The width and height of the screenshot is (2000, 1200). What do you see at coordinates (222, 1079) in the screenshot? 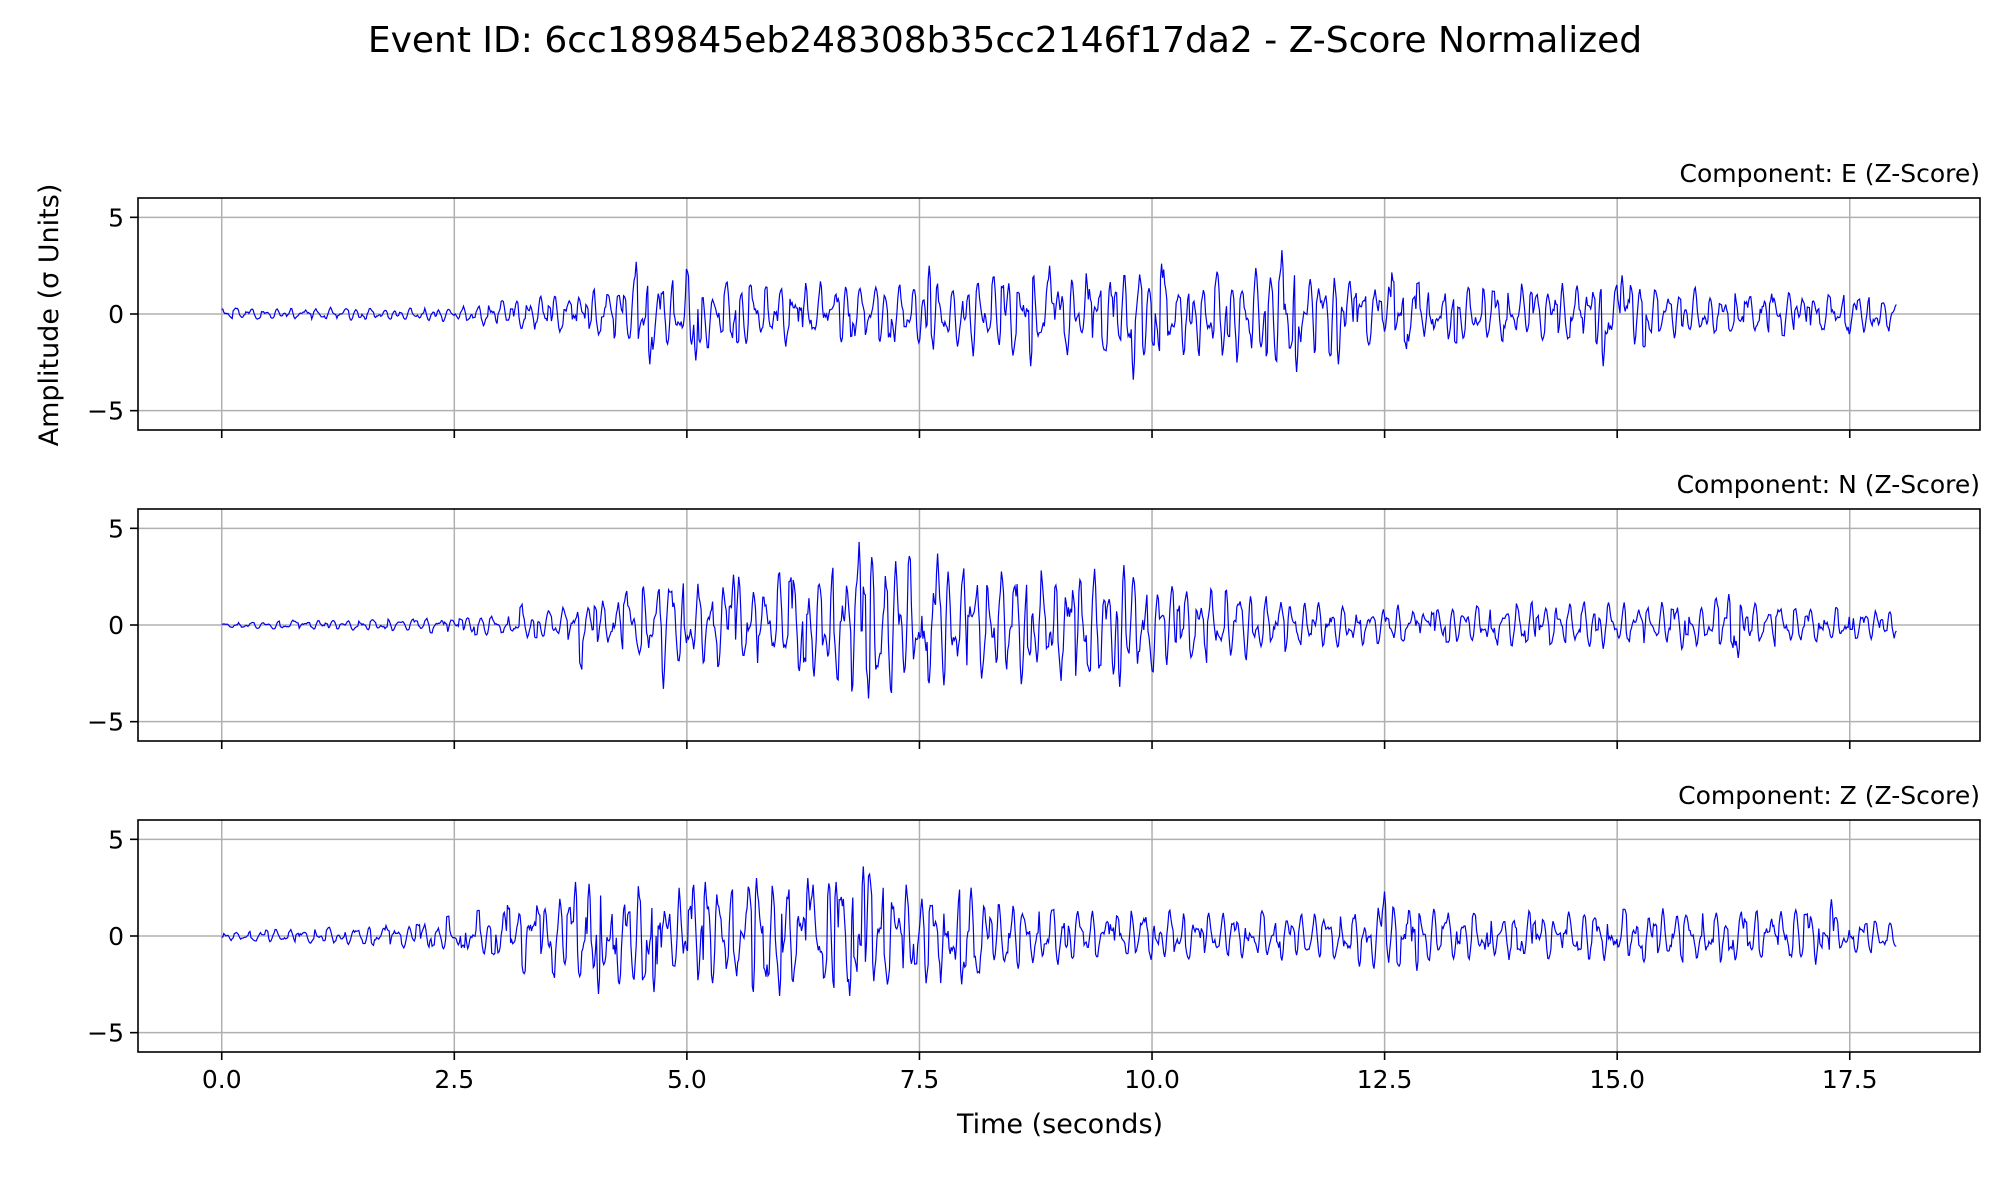
I see `x-tick-label: 0.0` at bounding box center [222, 1079].